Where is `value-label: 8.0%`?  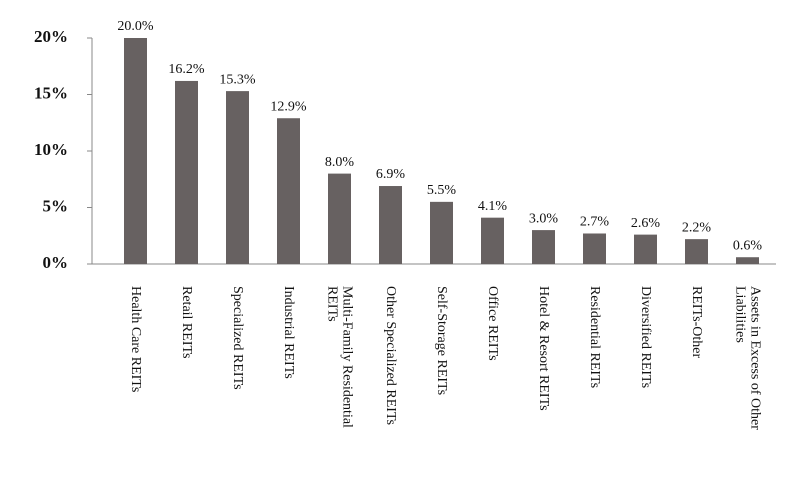 value-label: 8.0% is located at coordinates (340, 162).